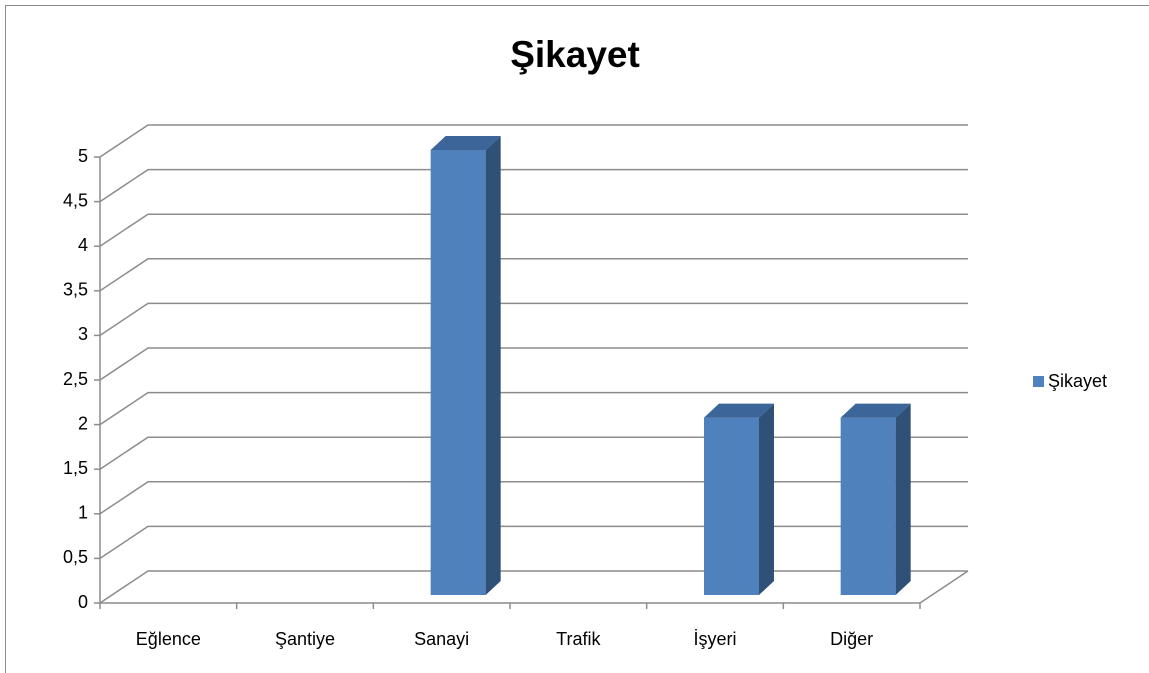 This screenshot has height=673, width=1149. I want to click on legend-swatch, so click(1038, 381).